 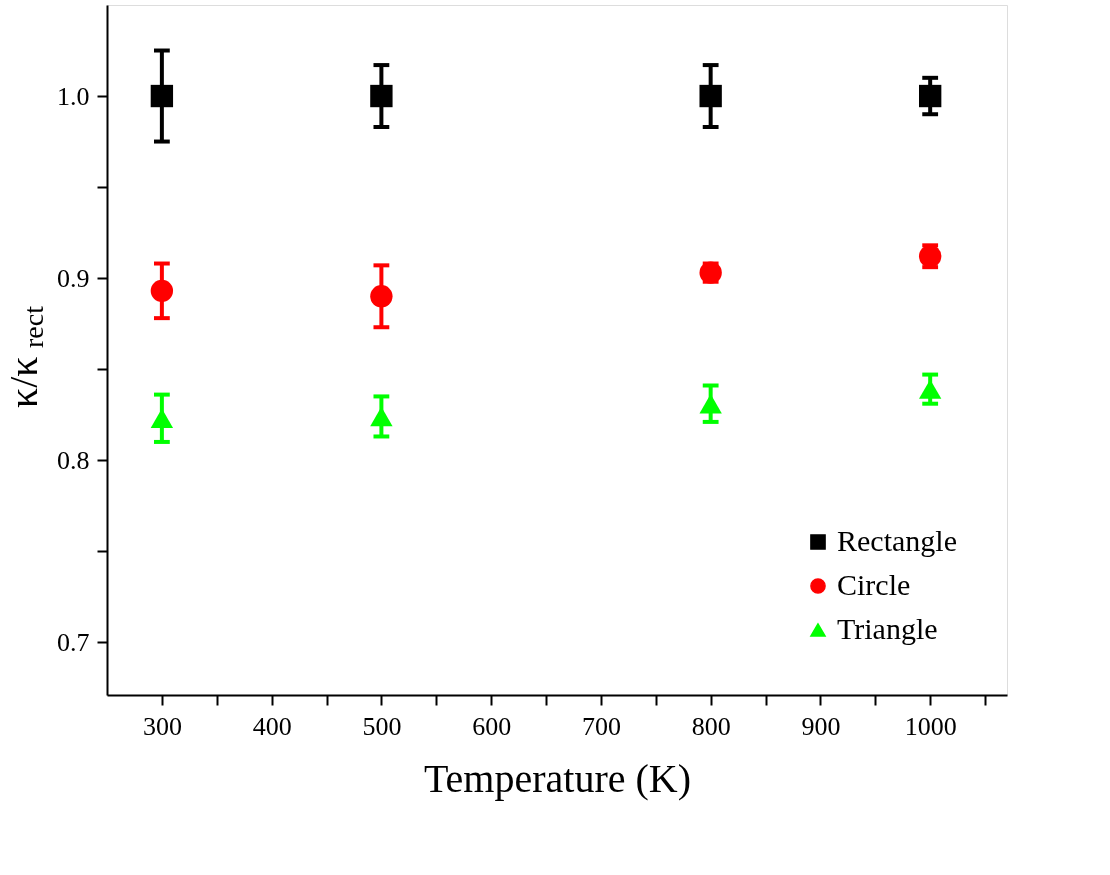 I want to click on y-tick-label: 1.0, so click(x=73, y=96).